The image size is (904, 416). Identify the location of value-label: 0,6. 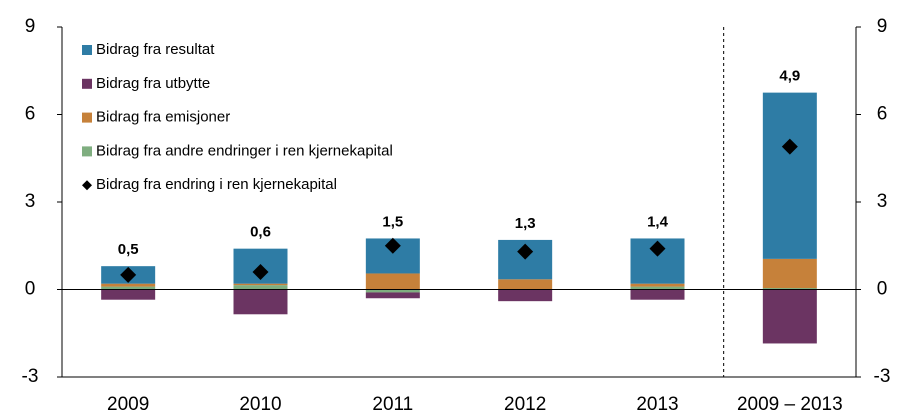
(260, 232).